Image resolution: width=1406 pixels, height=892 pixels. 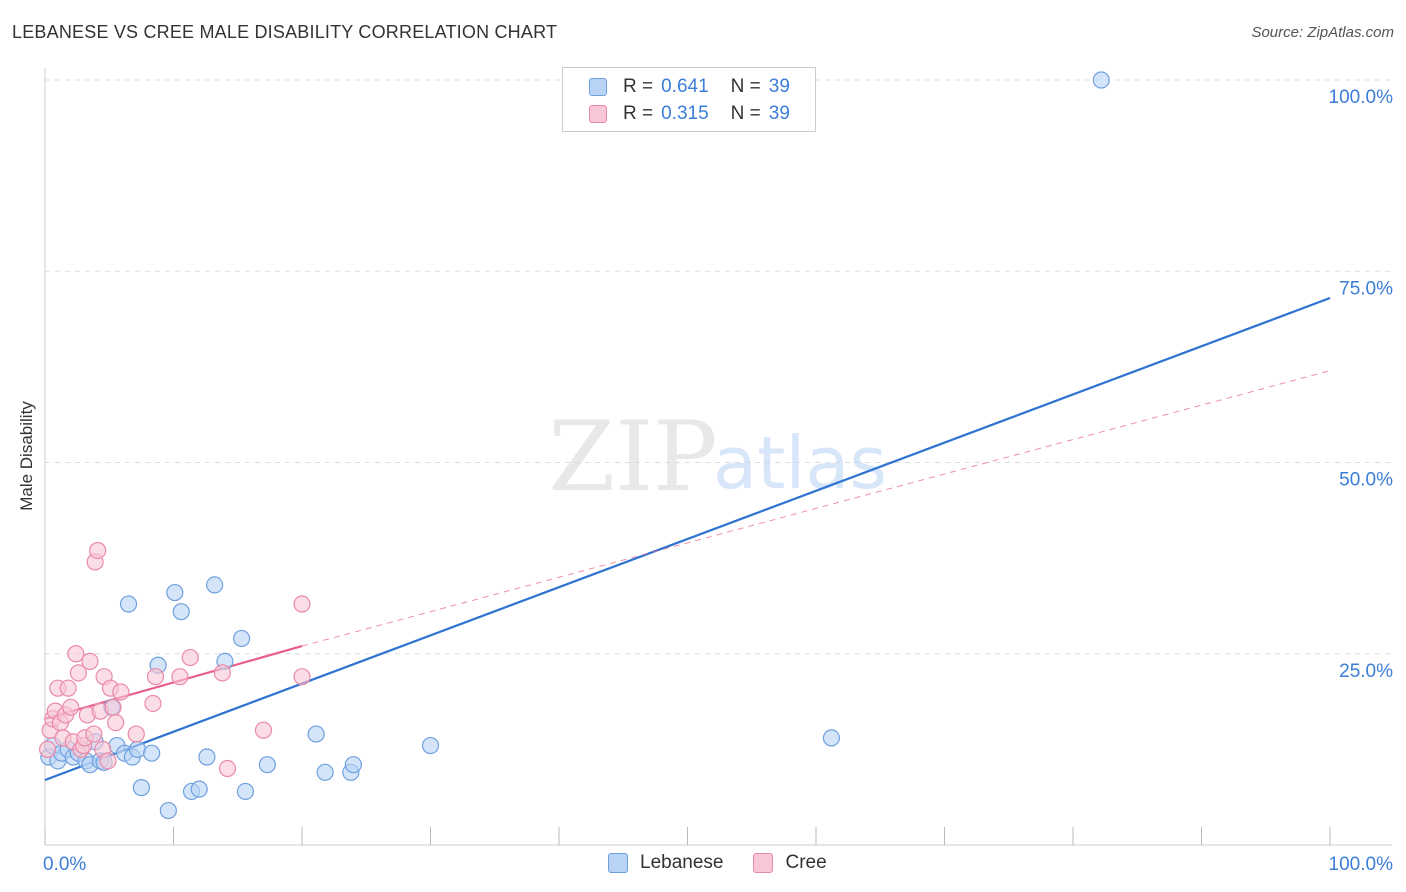 I want to click on cree-r-value: 0.315, so click(x=685, y=113).